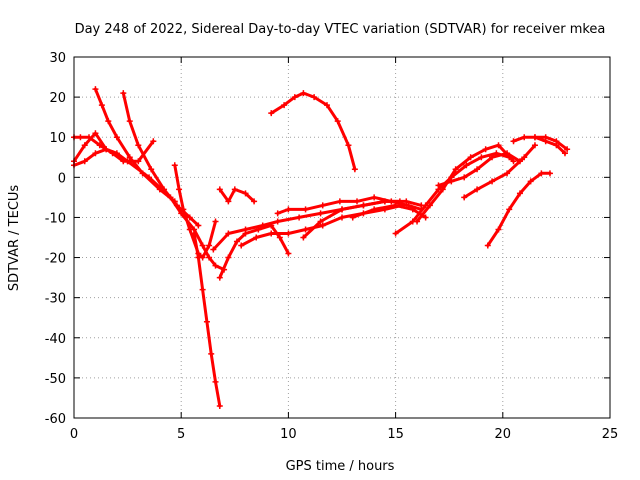 The width and height of the screenshot is (640, 480). Describe the element at coordinates (14, 238) in the screenshot. I see `y-axis-label: SDTVAR / TECUs` at that location.